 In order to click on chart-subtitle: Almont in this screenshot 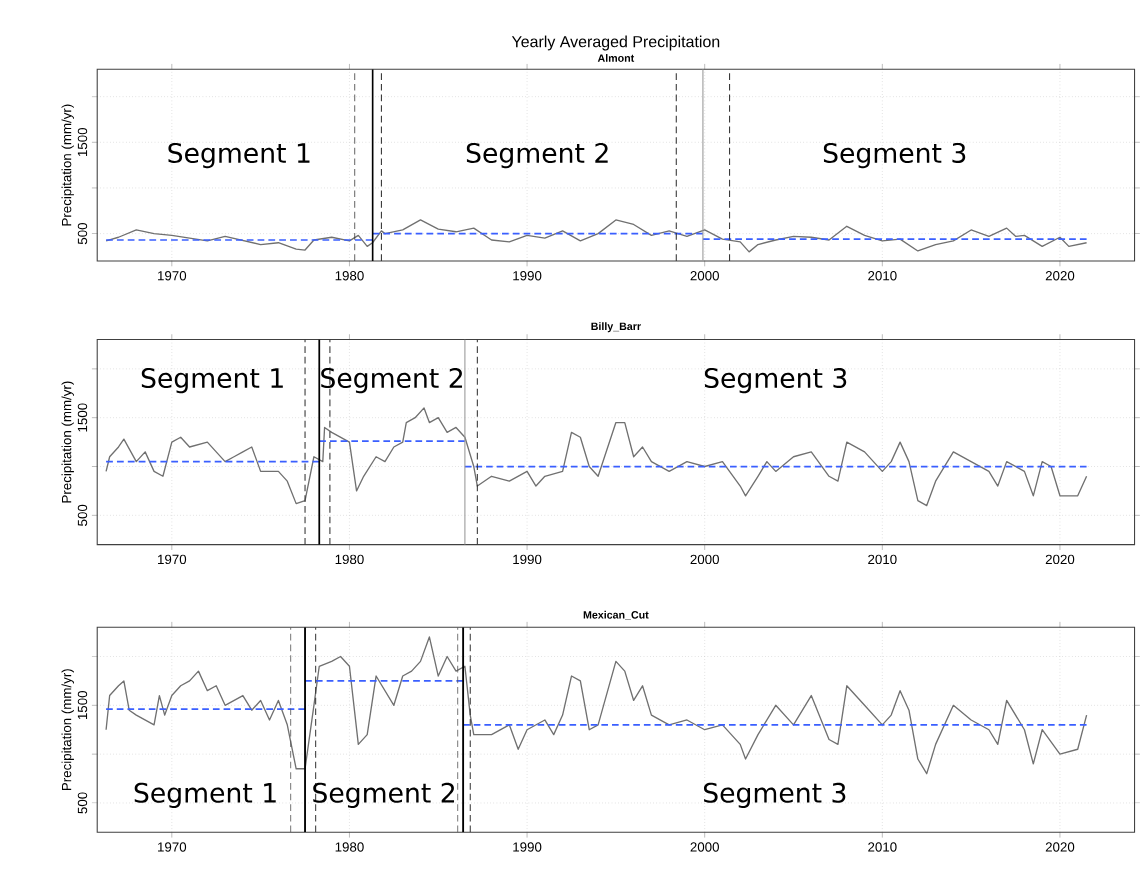, I will do `click(616, 58)`.